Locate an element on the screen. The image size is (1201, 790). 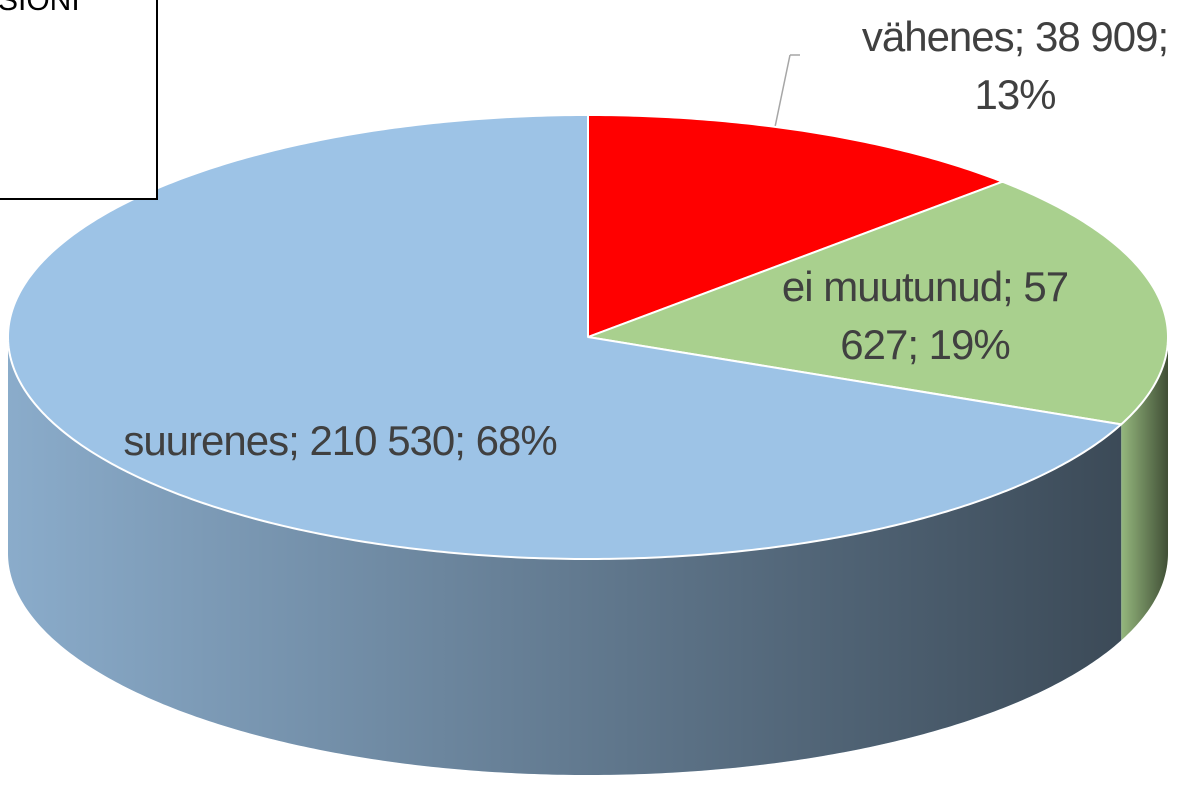
data-label: suurenes; 210 530; 68% is located at coordinates (340, 440).